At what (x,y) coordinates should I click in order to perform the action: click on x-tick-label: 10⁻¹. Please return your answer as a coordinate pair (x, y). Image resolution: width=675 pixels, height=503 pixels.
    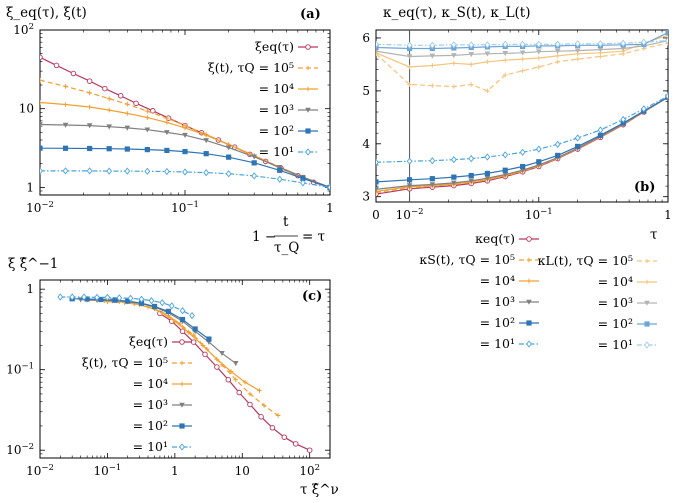
    Looking at the image, I should click on (108, 470).